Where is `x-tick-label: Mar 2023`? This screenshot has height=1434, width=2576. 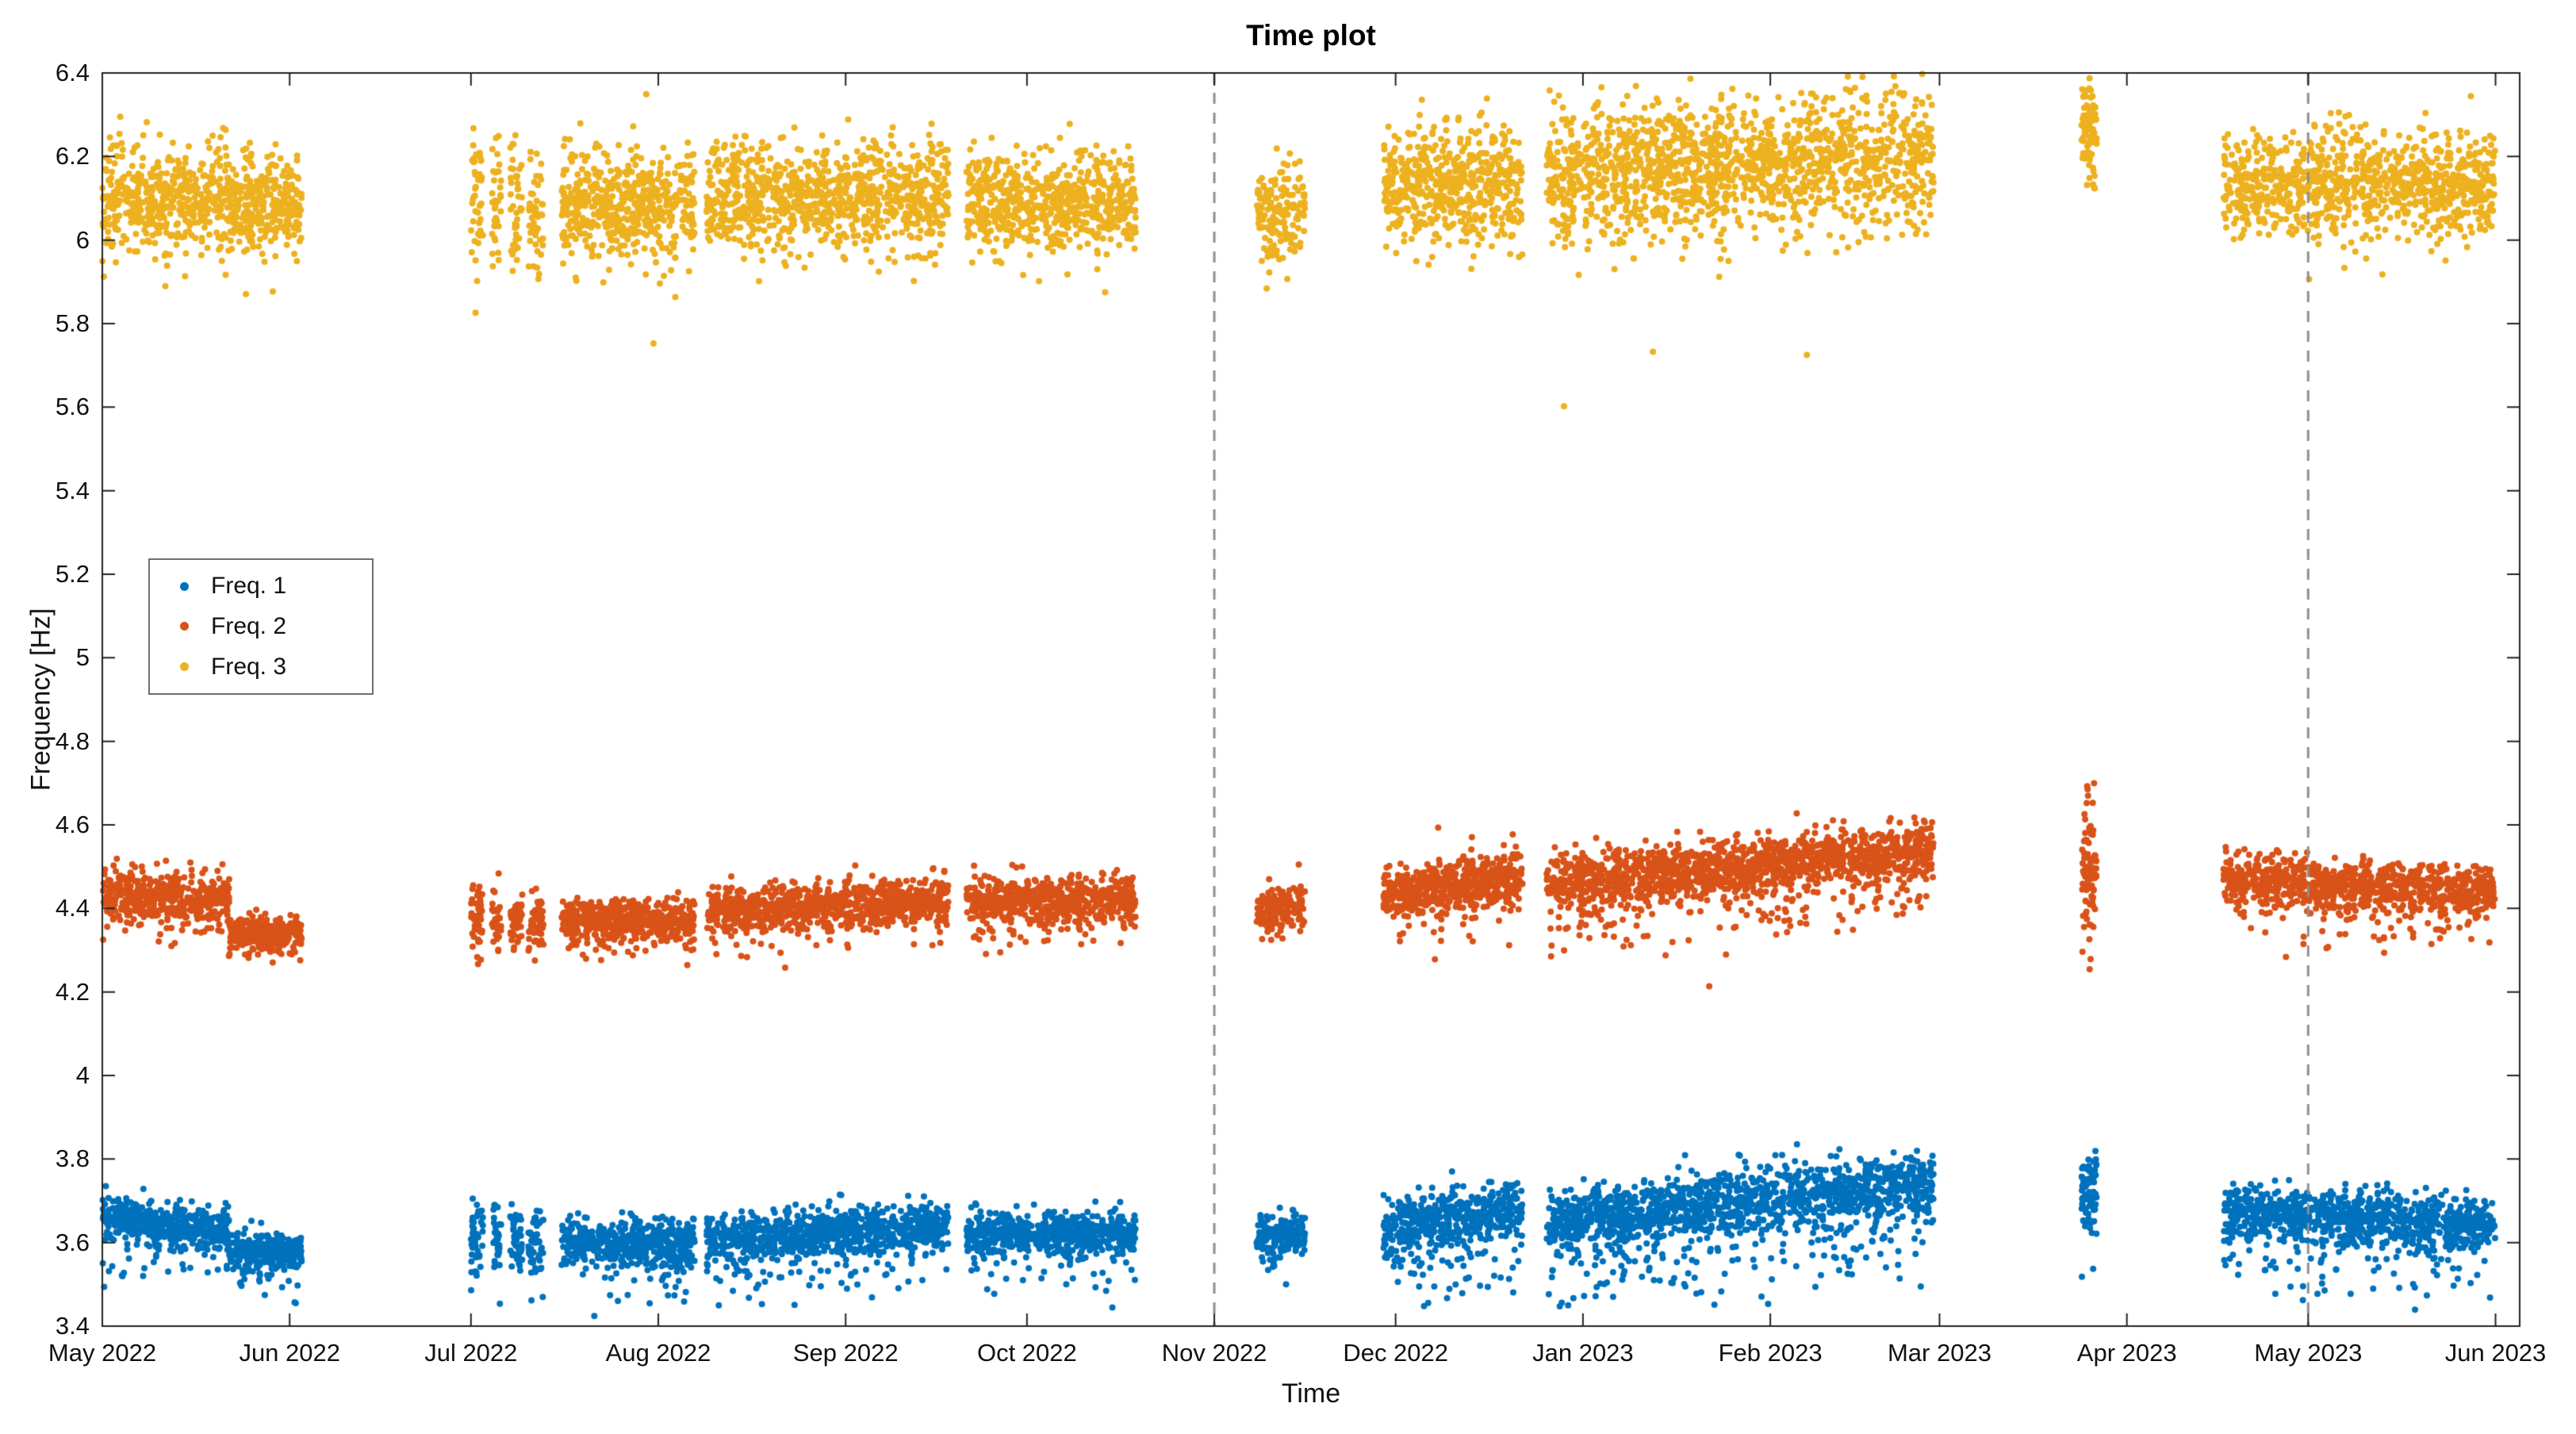 x-tick-label: Mar 2023 is located at coordinates (1939, 1353).